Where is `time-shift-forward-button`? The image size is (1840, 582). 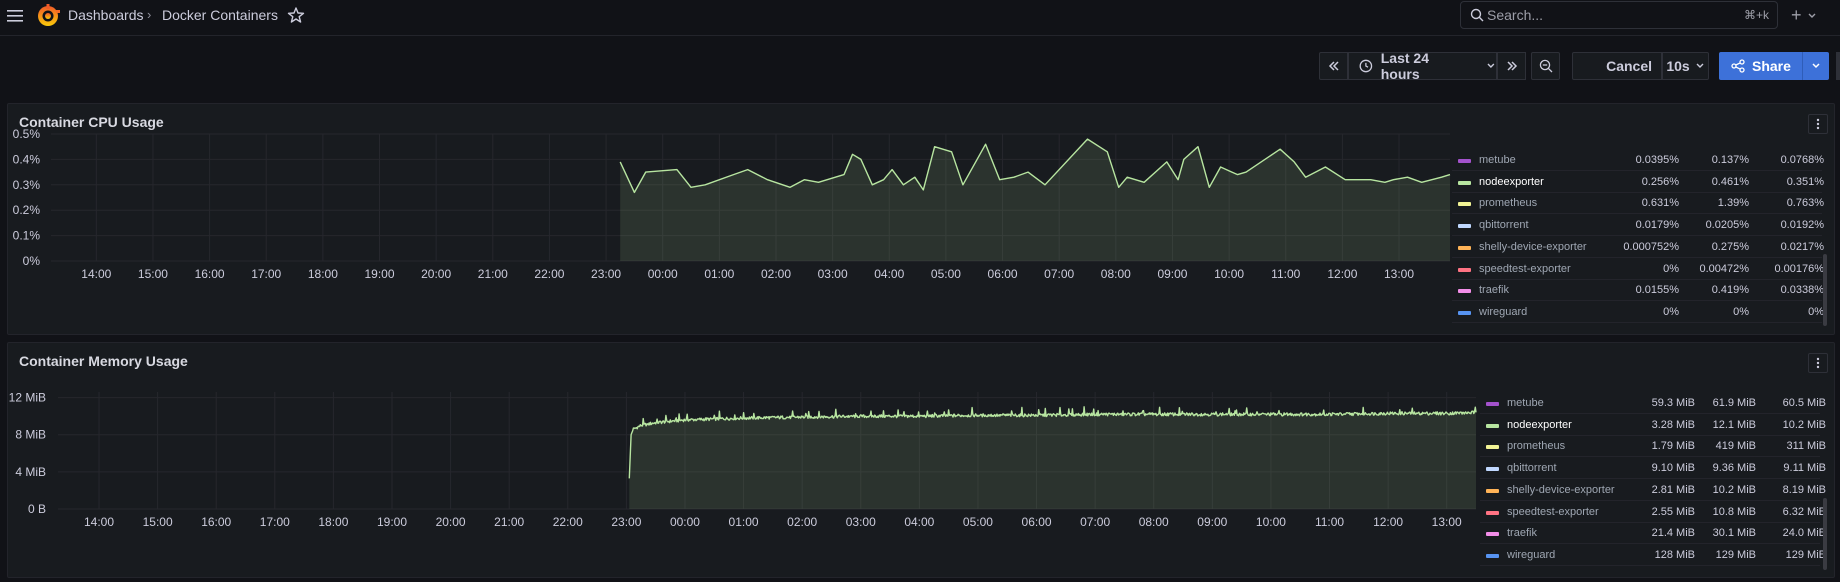
time-shift-forward-button is located at coordinates (1511, 66).